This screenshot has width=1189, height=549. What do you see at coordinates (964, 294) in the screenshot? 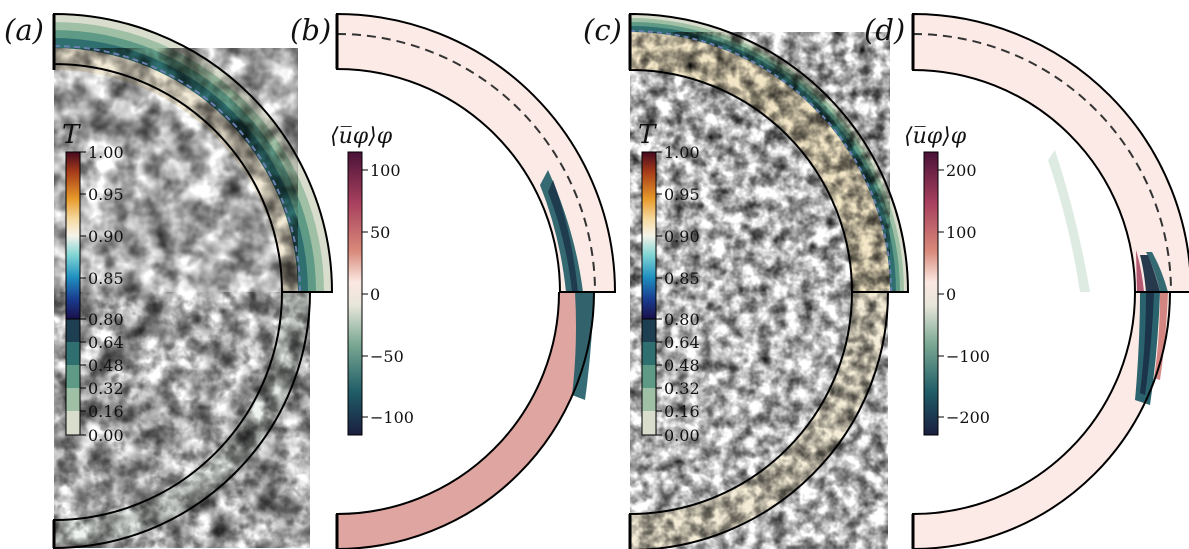
I see `colorbar-u-d-ticks: 200 100 0 −100 −200` at bounding box center [964, 294].